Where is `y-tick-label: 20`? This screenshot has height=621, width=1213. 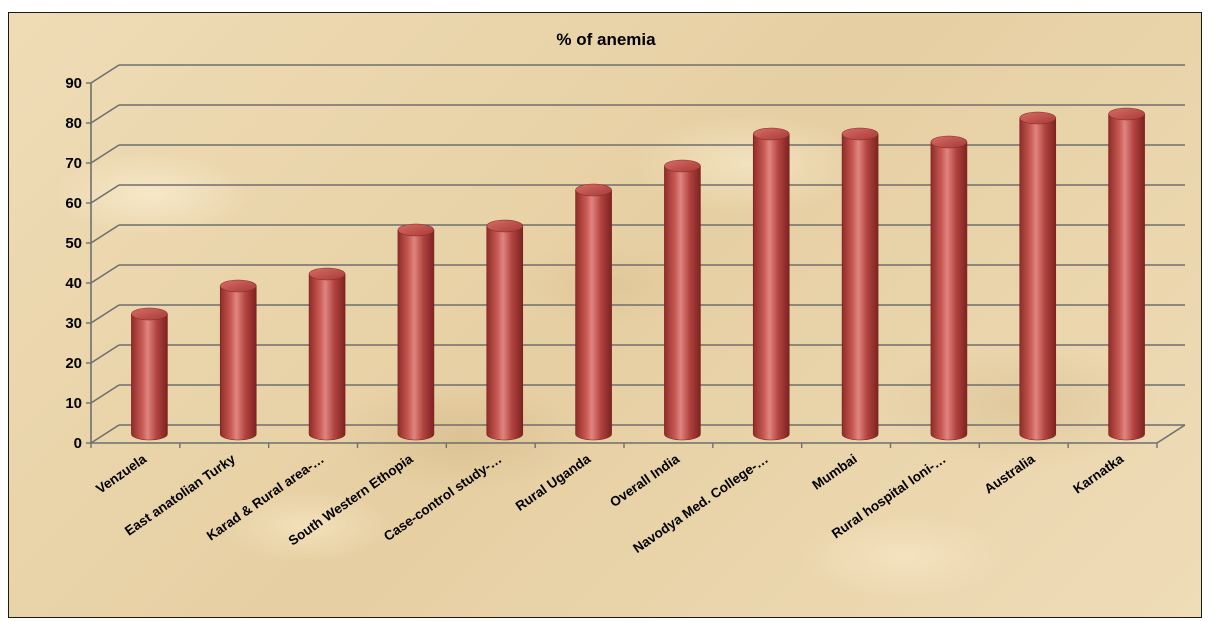 y-tick-label: 20 is located at coordinates (73, 363).